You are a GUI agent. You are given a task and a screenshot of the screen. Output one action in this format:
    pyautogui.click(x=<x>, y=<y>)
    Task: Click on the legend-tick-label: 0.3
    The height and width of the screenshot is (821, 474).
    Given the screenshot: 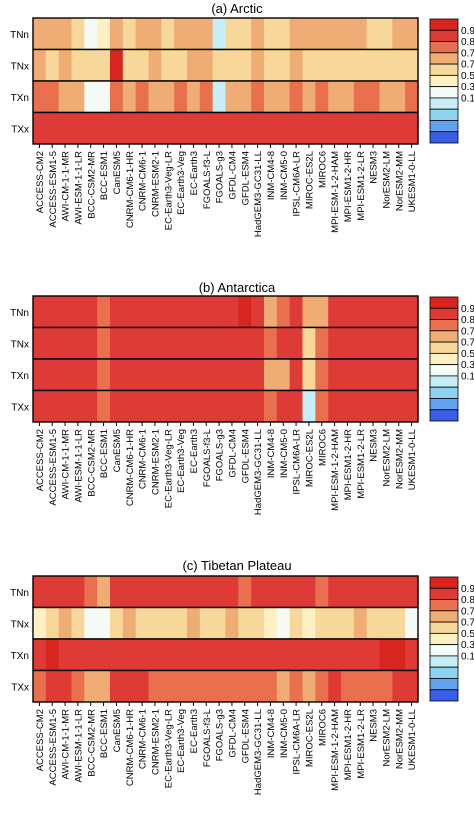 What is the action you would take?
    pyautogui.click(x=467, y=365)
    